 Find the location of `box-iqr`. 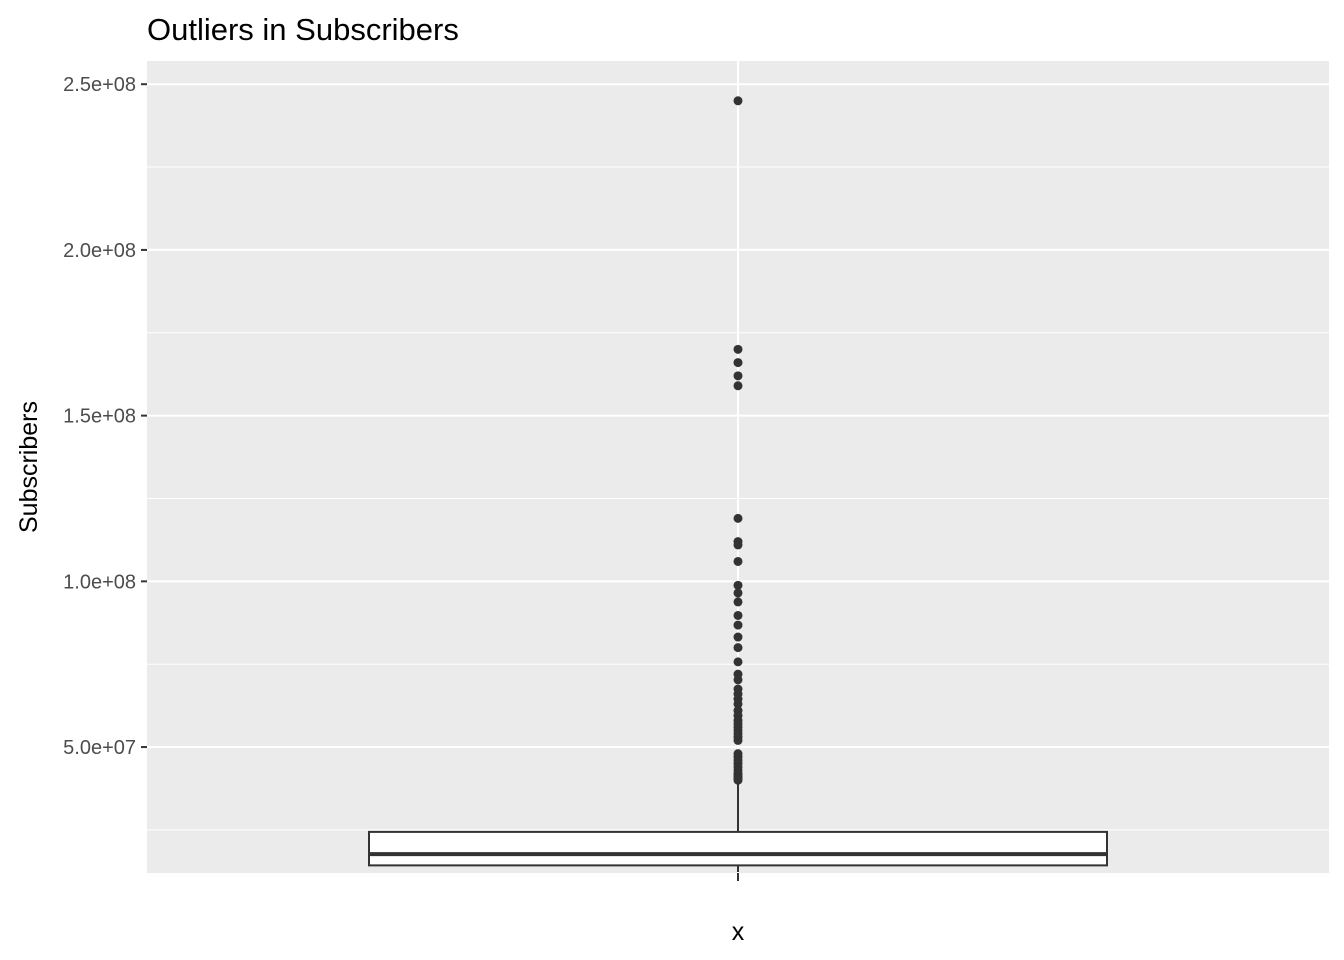

box-iqr is located at coordinates (738, 848).